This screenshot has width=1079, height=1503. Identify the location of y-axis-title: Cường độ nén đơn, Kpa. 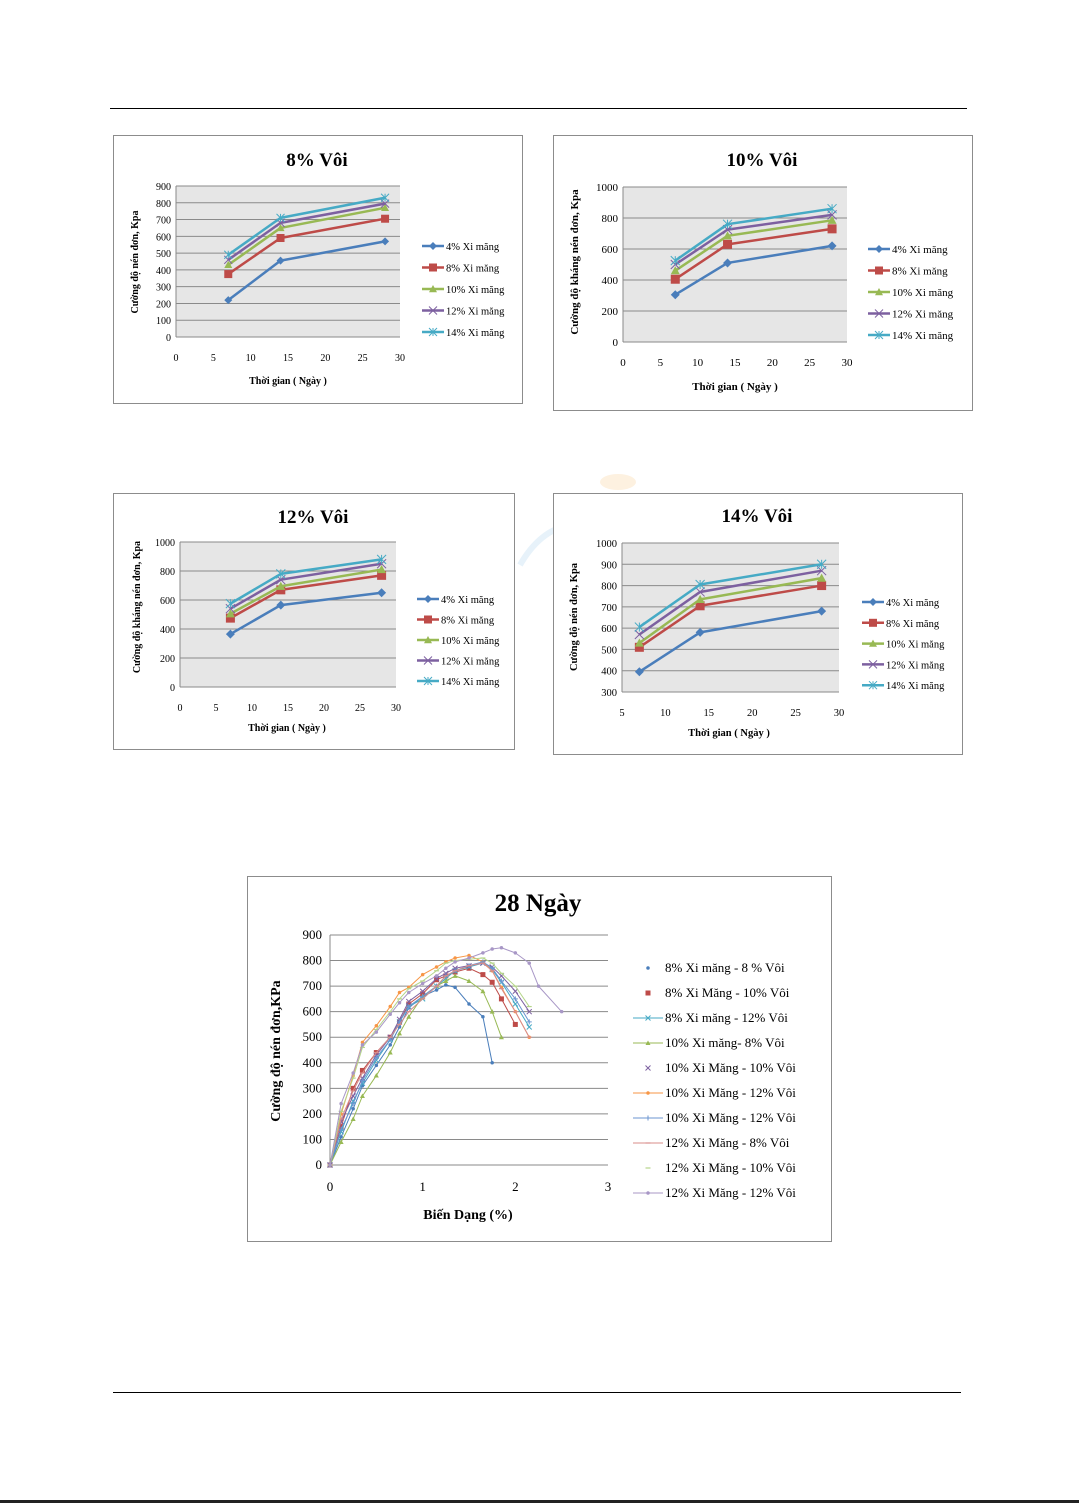
(135, 262).